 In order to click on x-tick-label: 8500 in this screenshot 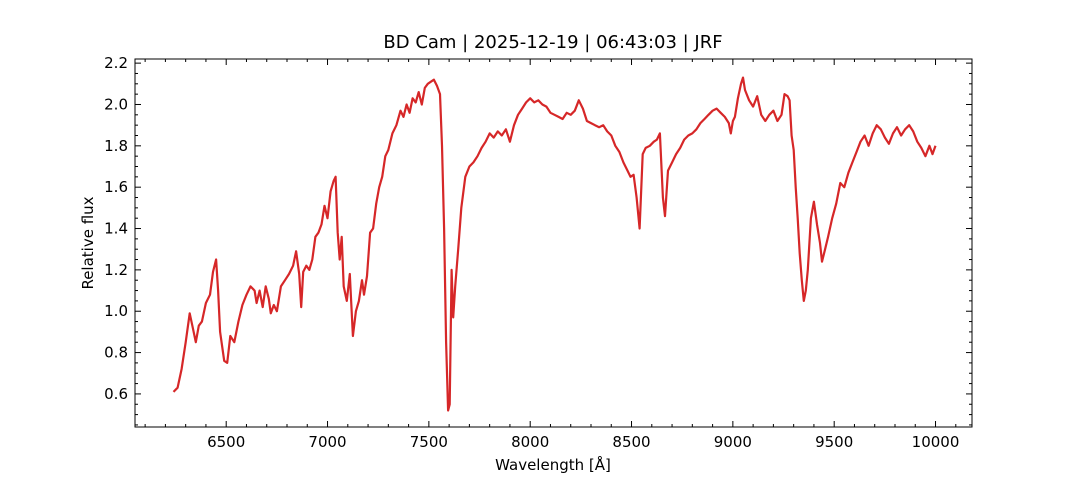, I will do `click(631, 442)`.